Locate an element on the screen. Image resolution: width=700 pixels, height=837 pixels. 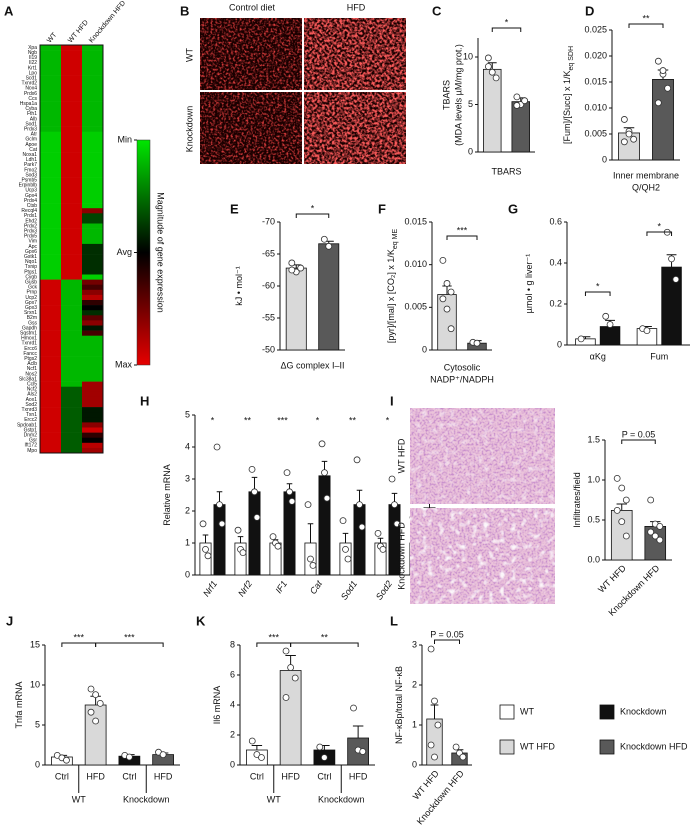
significance-label: * is located at coordinates (318, 420).